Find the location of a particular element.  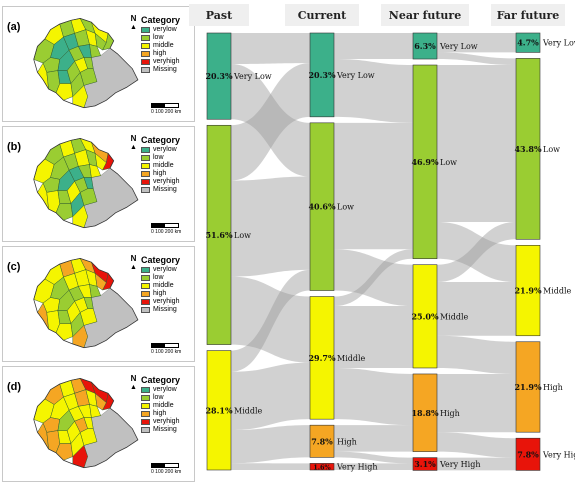

sankey-node-percent: 40.6% is located at coordinates (321, 207).